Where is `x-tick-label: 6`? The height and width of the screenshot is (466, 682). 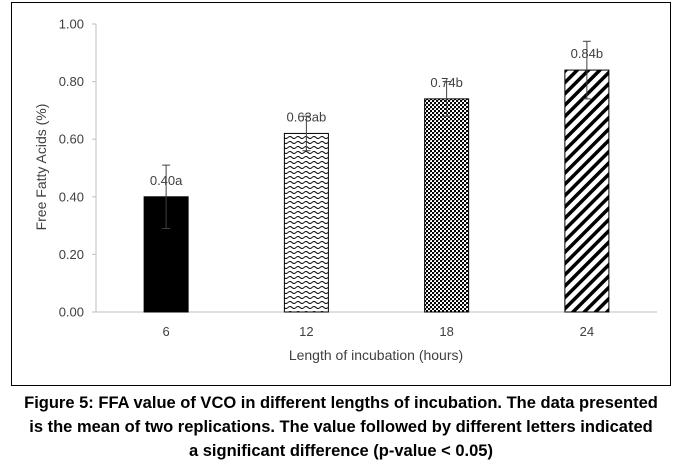 x-tick-label: 6 is located at coordinates (166, 331).